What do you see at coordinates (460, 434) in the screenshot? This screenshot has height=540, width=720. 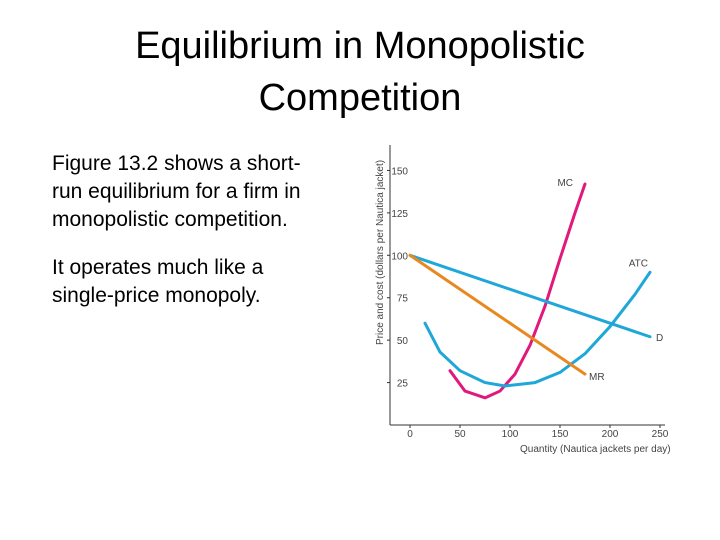 I see `x-tick-label: 50` at bounding box center [460, 434].